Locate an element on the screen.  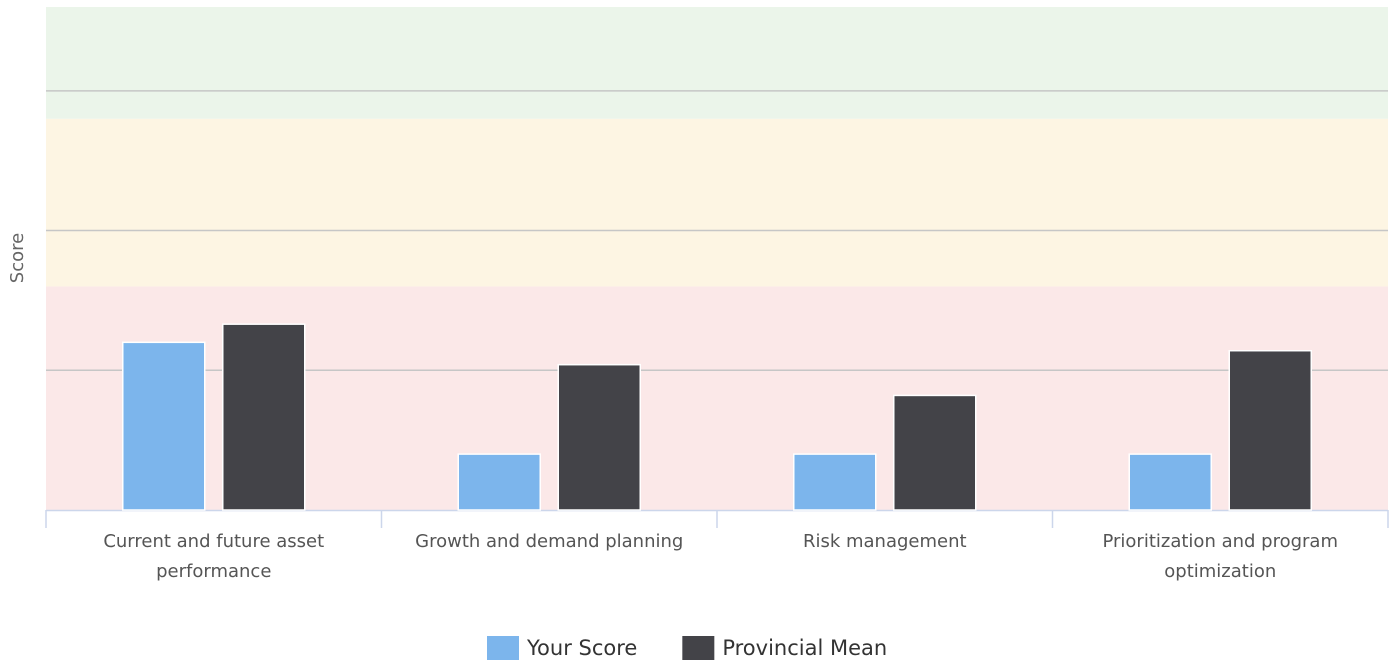
y-axis-title: Score is located at coordinates (17, 258).